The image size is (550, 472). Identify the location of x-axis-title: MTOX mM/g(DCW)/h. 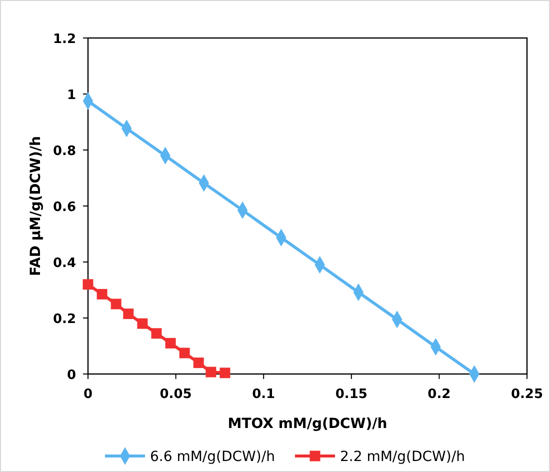
(308, 424).